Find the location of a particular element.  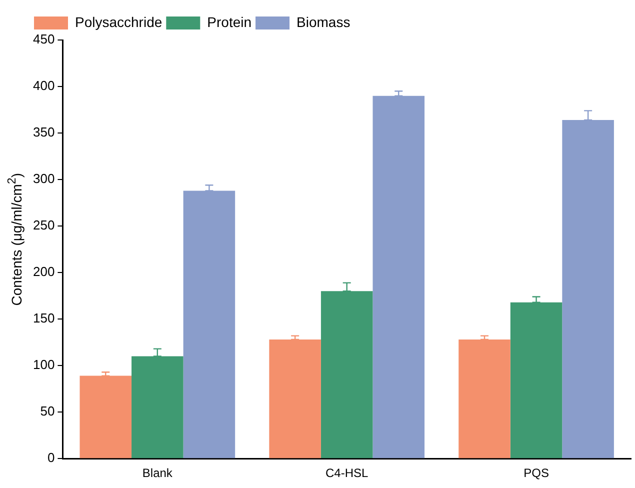

y-tick-label: 100 is located at coordinates (43, 364).